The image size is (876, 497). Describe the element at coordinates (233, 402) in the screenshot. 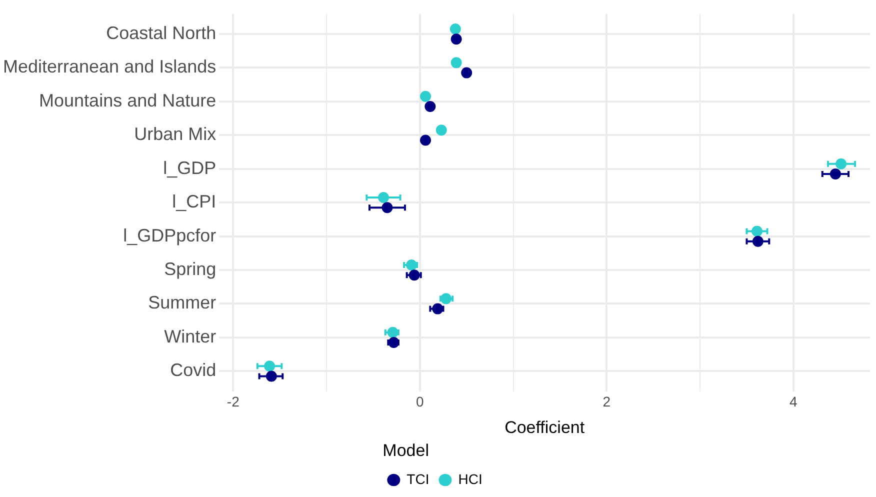

I see `x-tick-label: -2` at that location.